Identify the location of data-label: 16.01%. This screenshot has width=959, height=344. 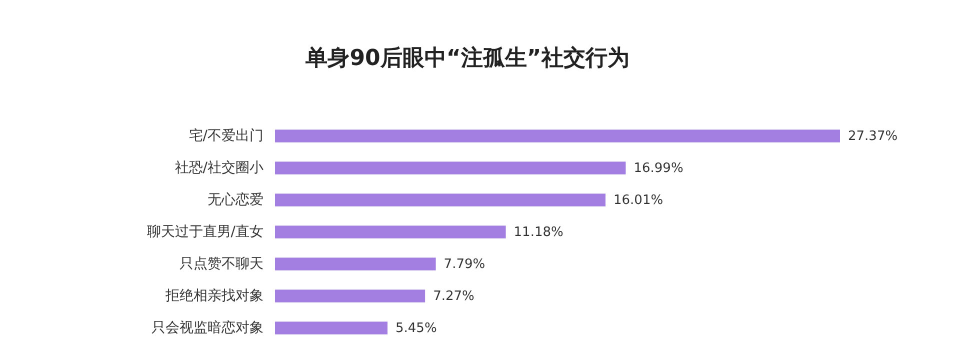
(638, 200).